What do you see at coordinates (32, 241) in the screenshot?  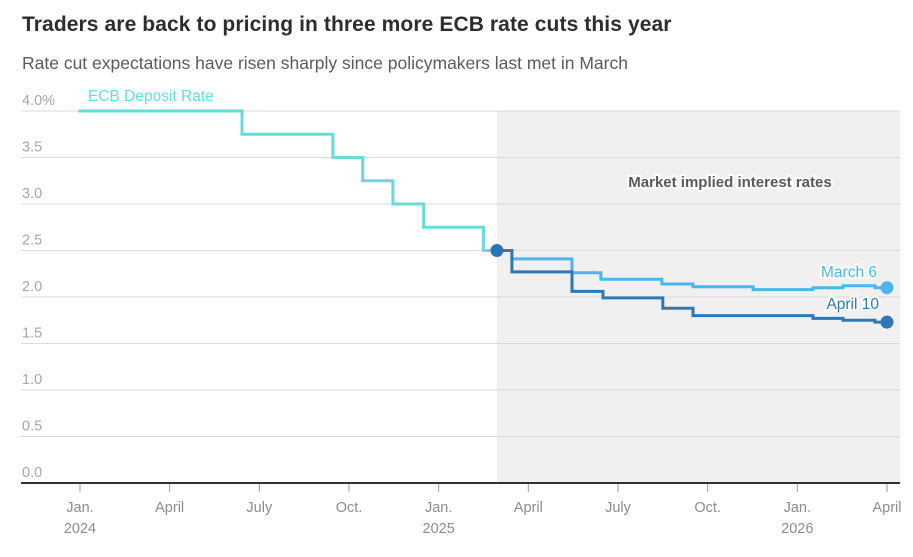 I see `y-tick-label: 2.5` at bounding box center [32, 241].